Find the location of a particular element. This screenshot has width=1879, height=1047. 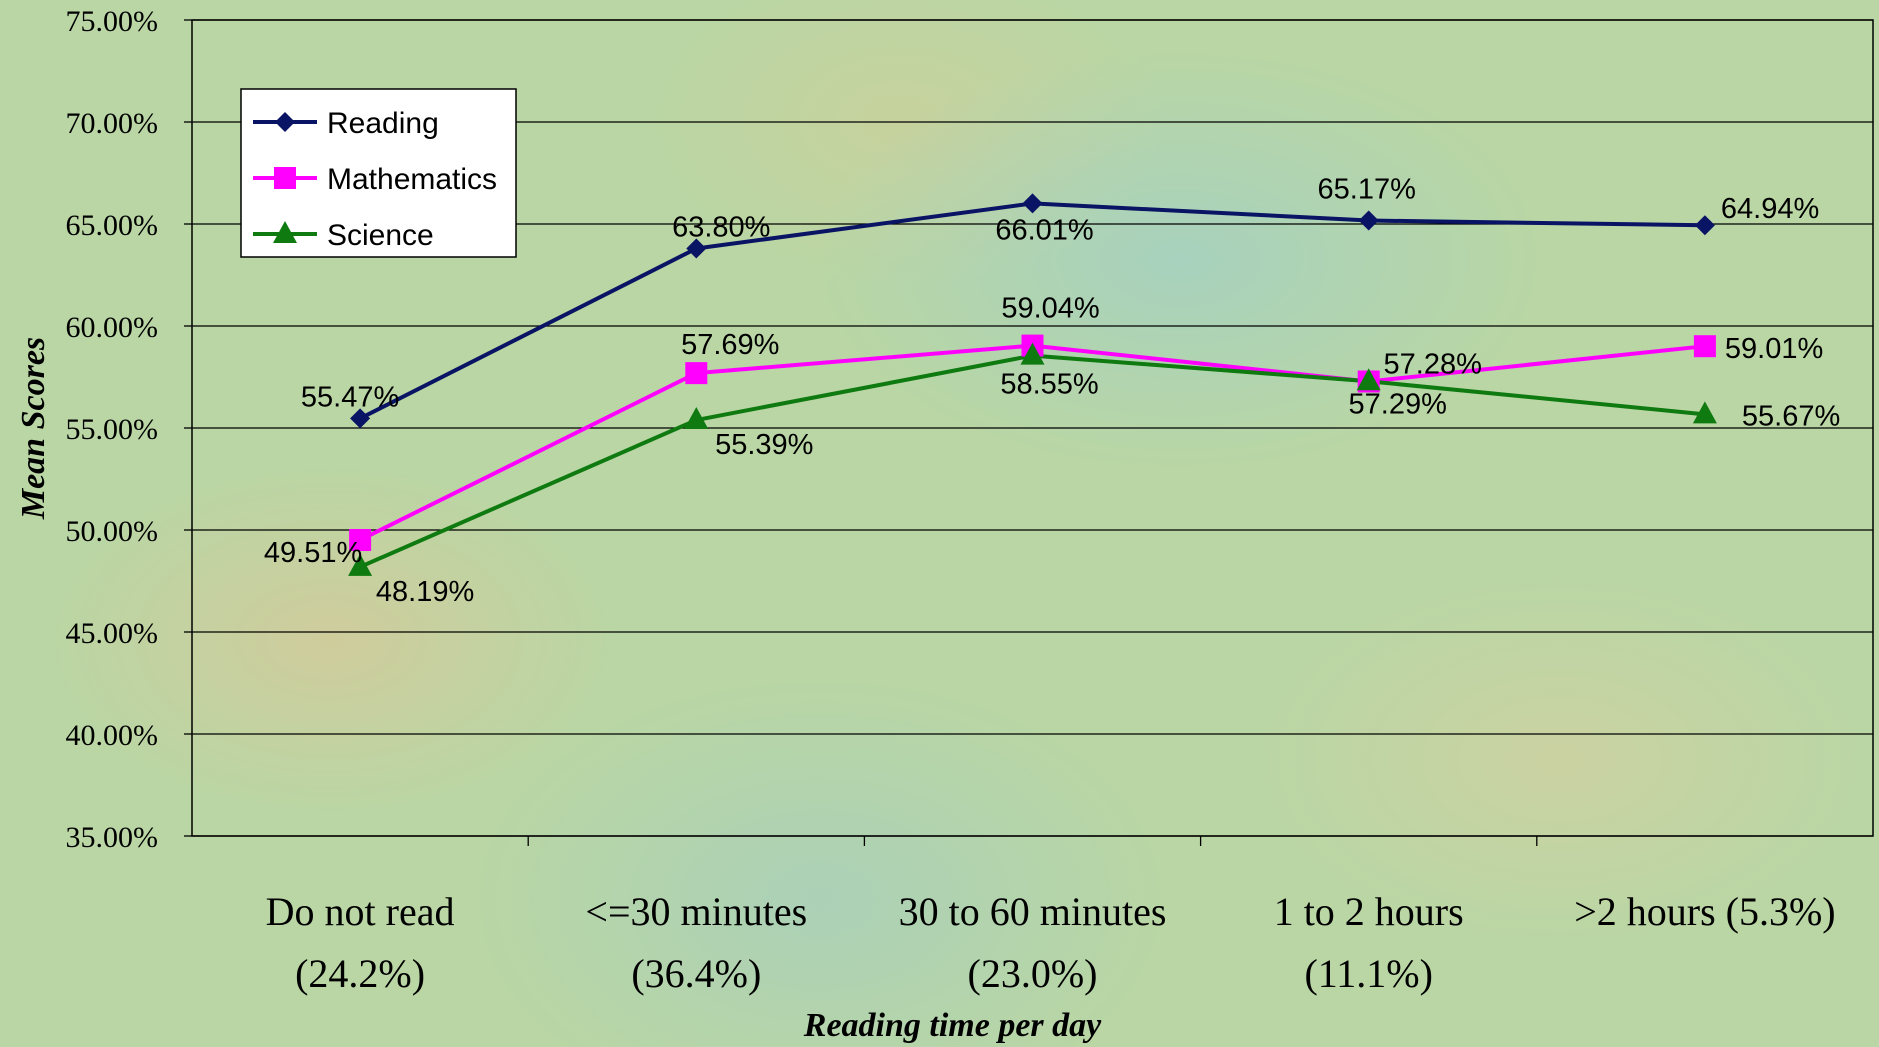

y-tick-label: 70.00% is located at coordinates (112, 123).